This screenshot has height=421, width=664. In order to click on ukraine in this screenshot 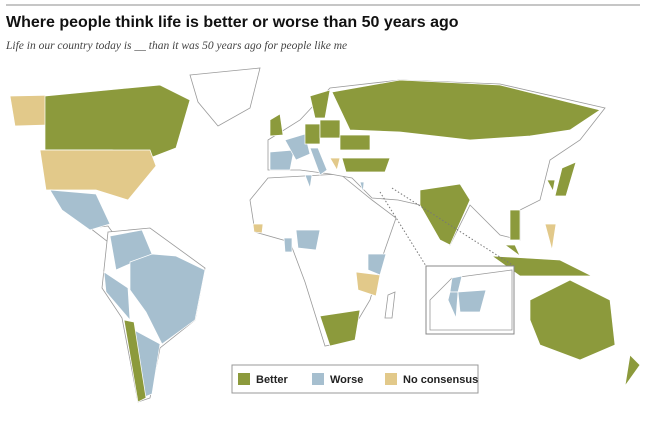, I will do `click(355, 142)`.